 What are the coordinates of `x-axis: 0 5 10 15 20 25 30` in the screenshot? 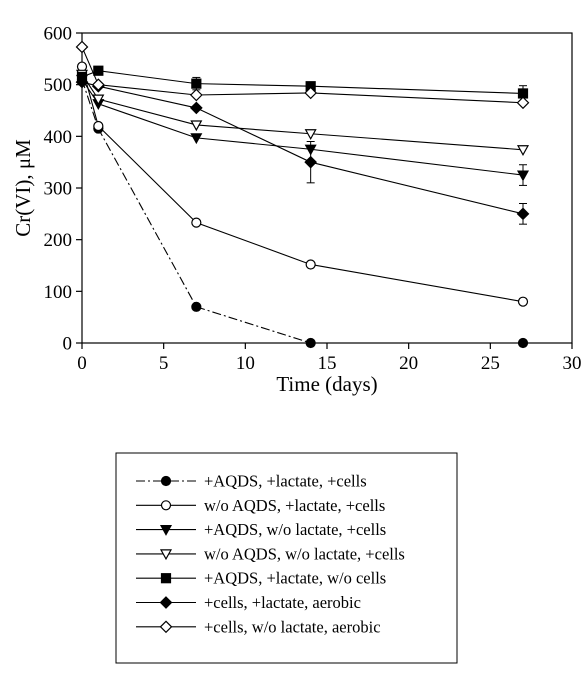 It's located at (329, 358).